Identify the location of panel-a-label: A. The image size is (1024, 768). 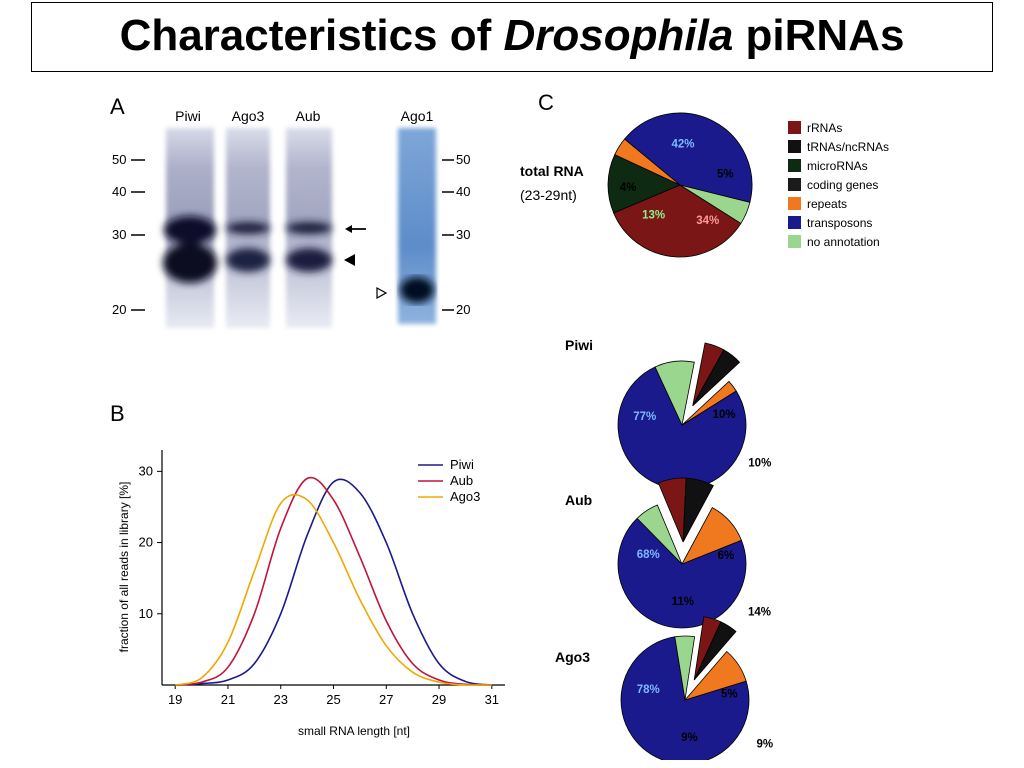
(117, 106).